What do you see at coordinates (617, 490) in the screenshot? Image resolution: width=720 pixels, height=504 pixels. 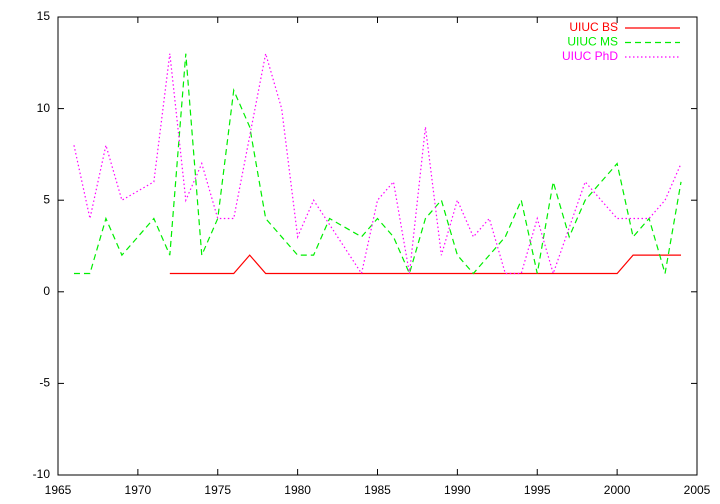 I see `x-tick-label: 2000` at bounding box center [617, 490].